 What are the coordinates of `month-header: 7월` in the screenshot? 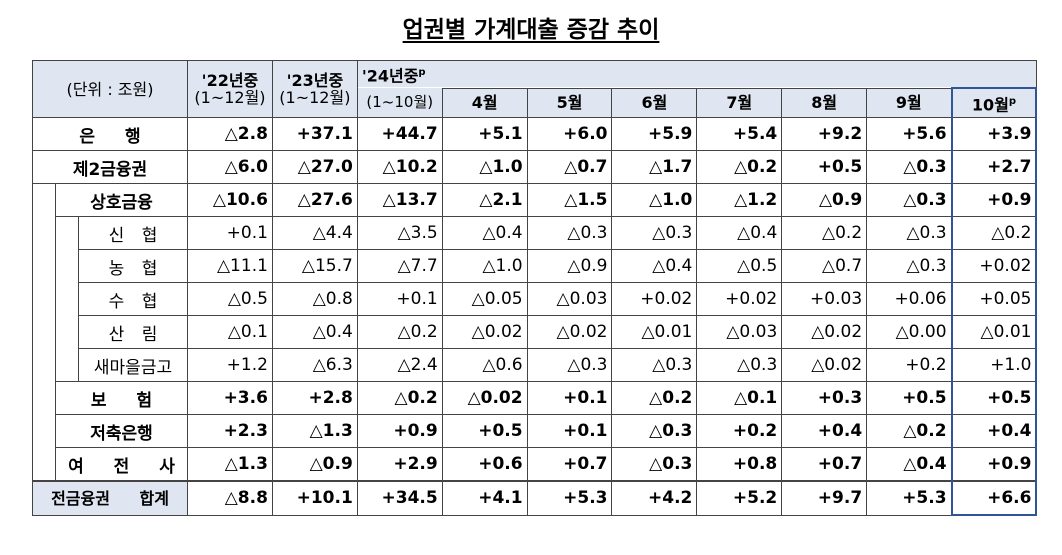 It's located at (739, 102).